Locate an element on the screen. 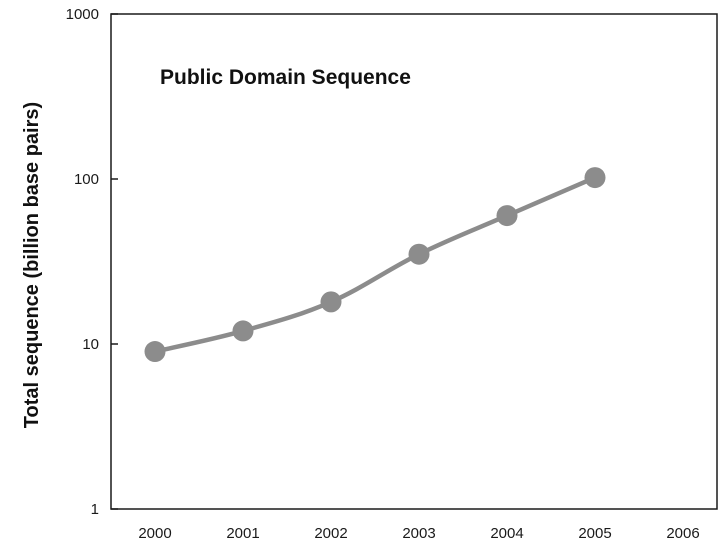  y-axis-label: Total sequence (billion base pairs) is located at coordinates (32, 265).